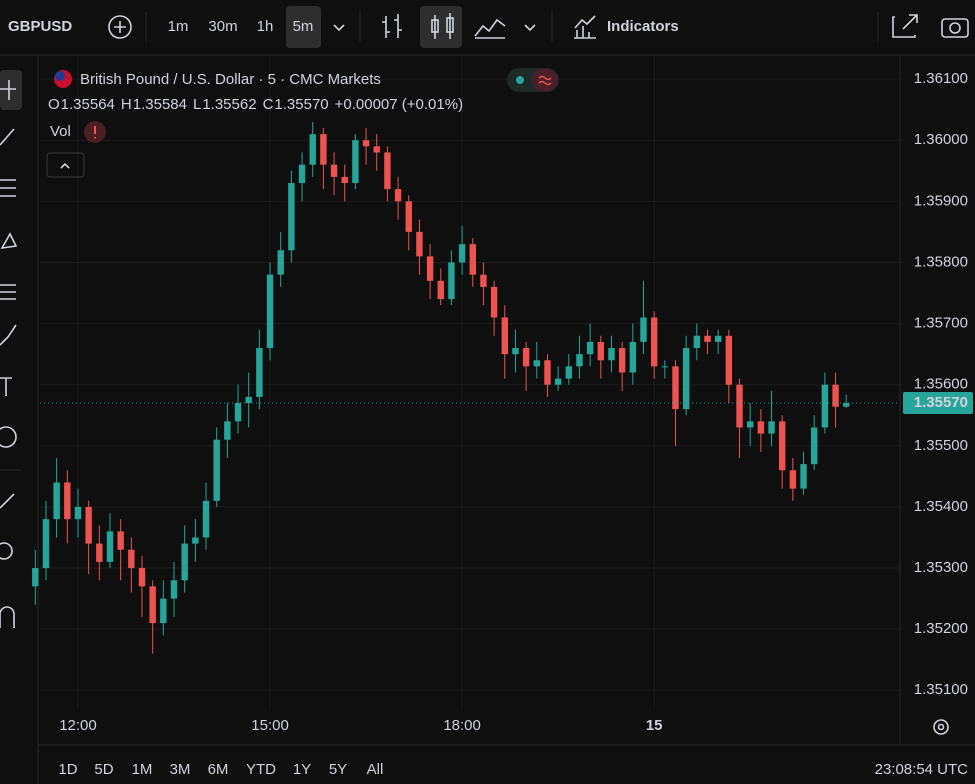 The image size is (975, 784). Describe the element at coordinates (8, 335) in the screenshot. I see `brush-tool` at that location.